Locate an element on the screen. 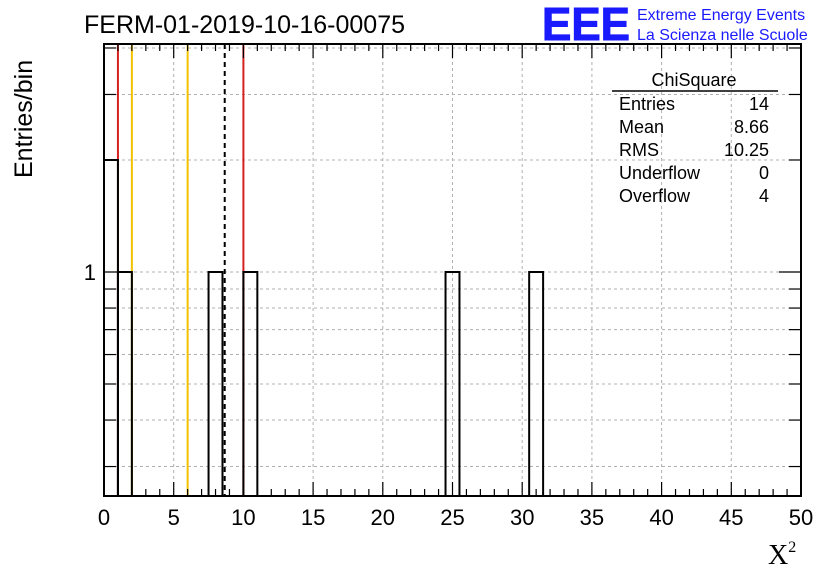 Image resolution: width=836 pixels, height=572 pixels. stats-row-label: Overflow is located at coordinates (655, 196).